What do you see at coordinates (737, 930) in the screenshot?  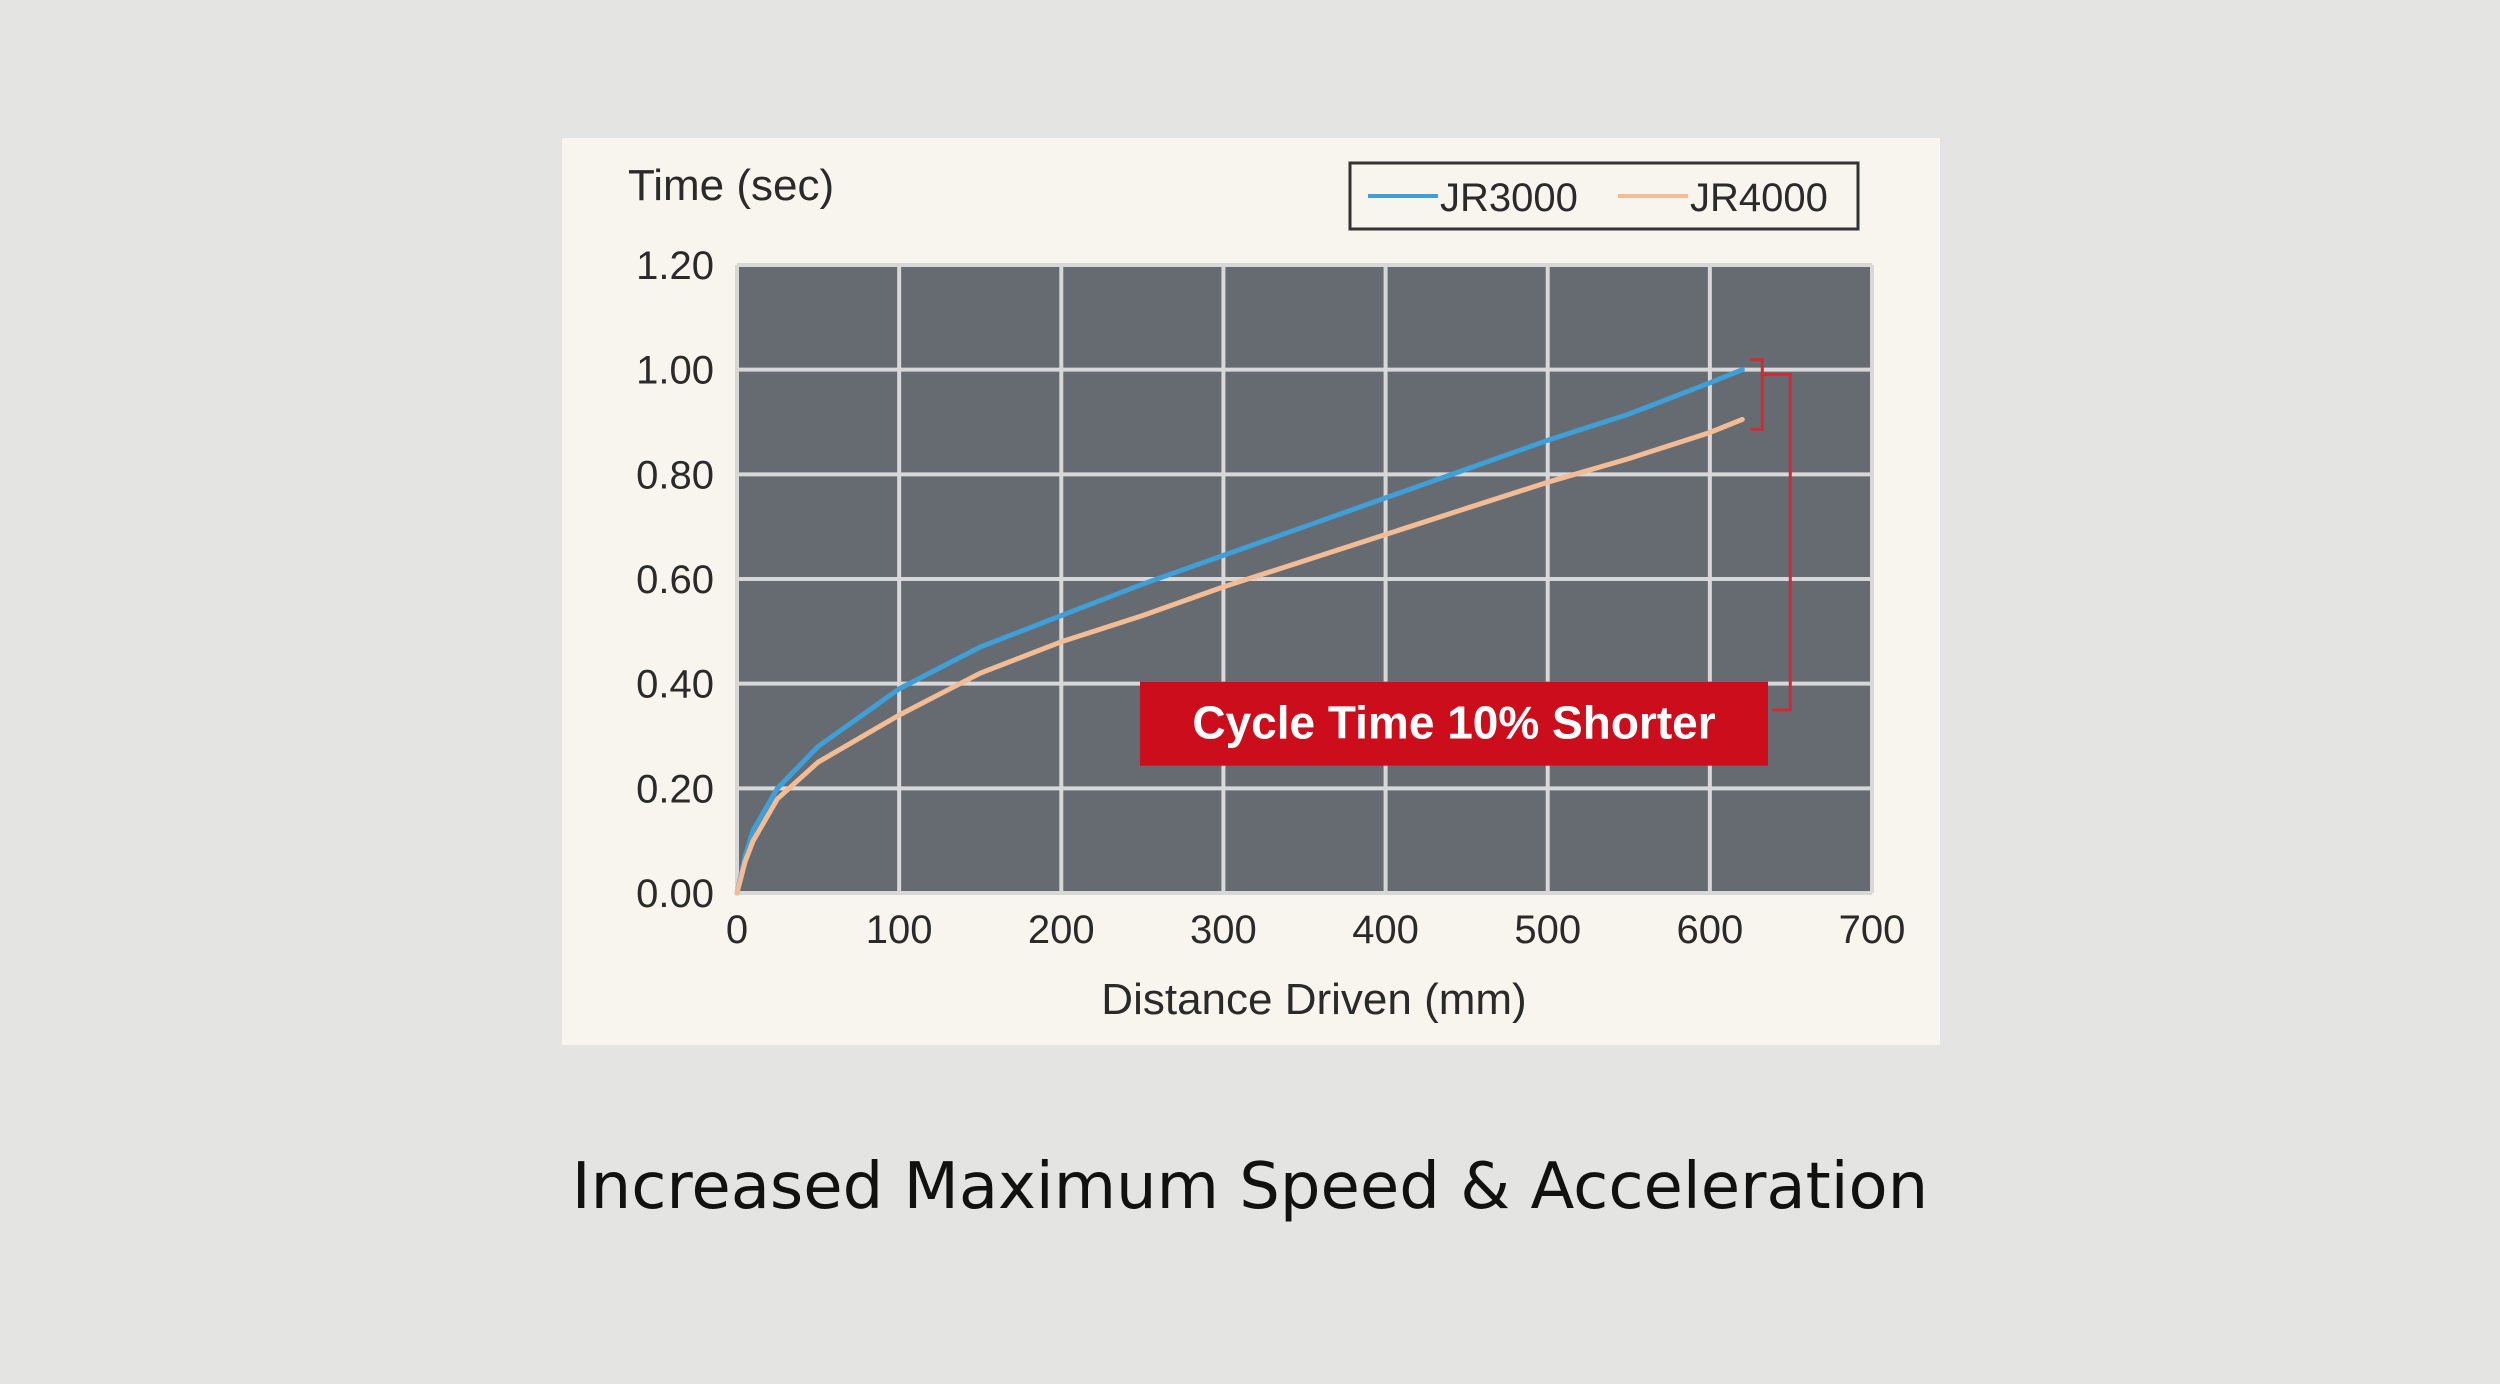 I see `x-tick-label: 0` at bounding box center [737, 930].